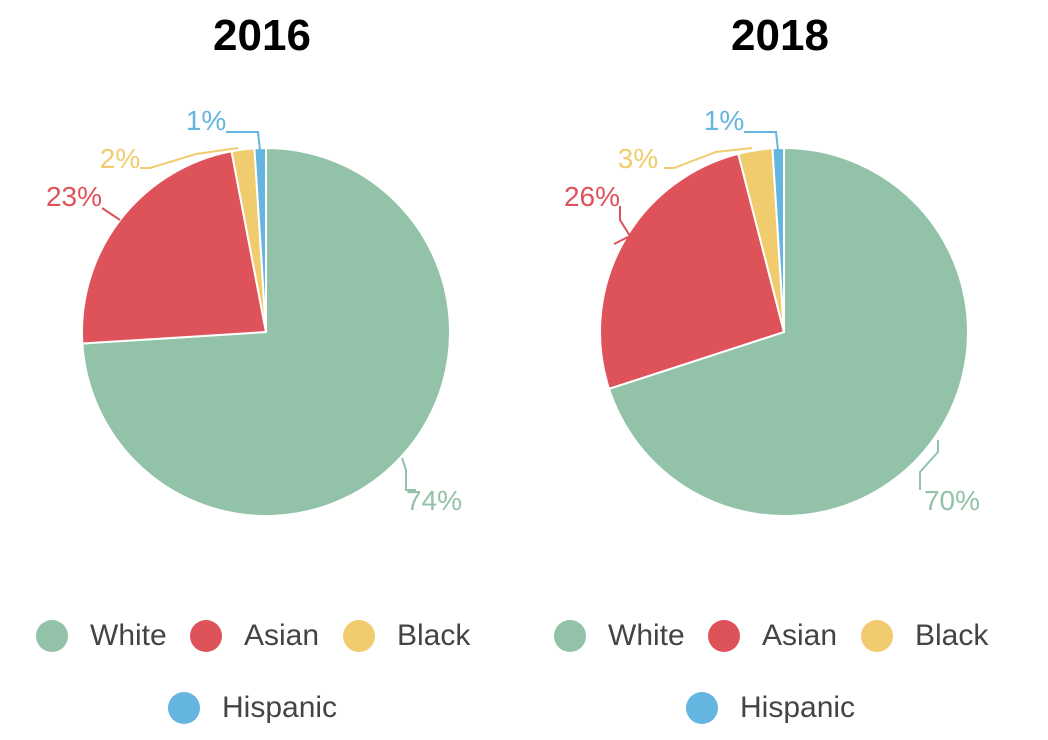  Describe the element at coordinates (262, 35) in the screenshot. I see `chart-title: 2016` at that location.